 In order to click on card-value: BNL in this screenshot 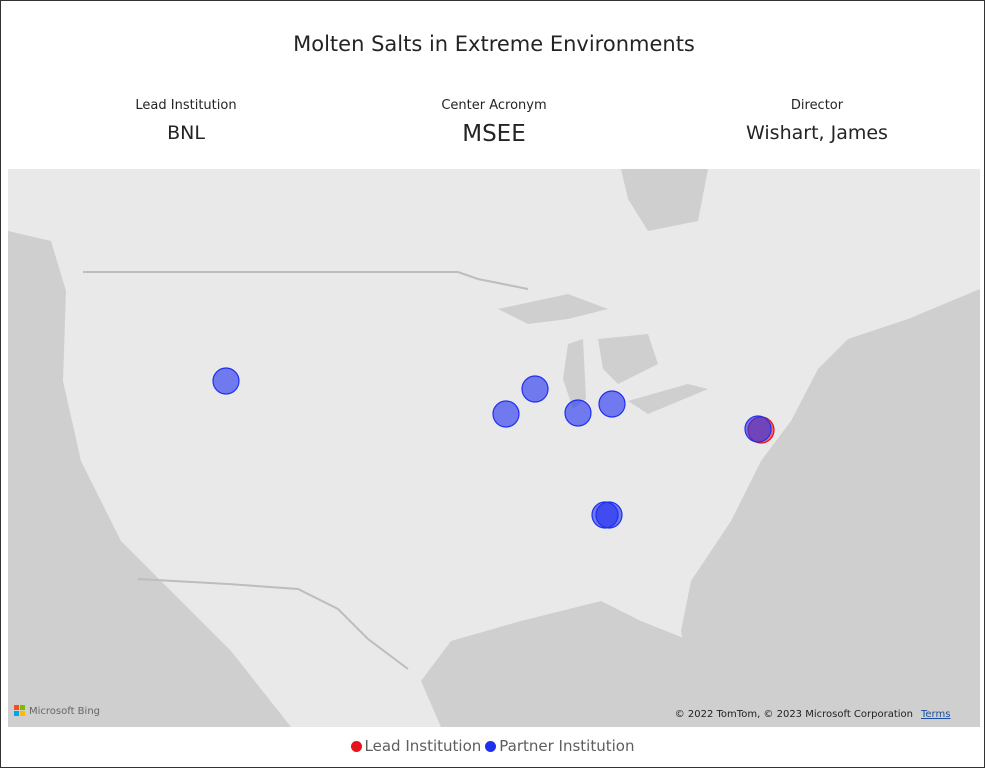, I will do `click(186, 133)`.